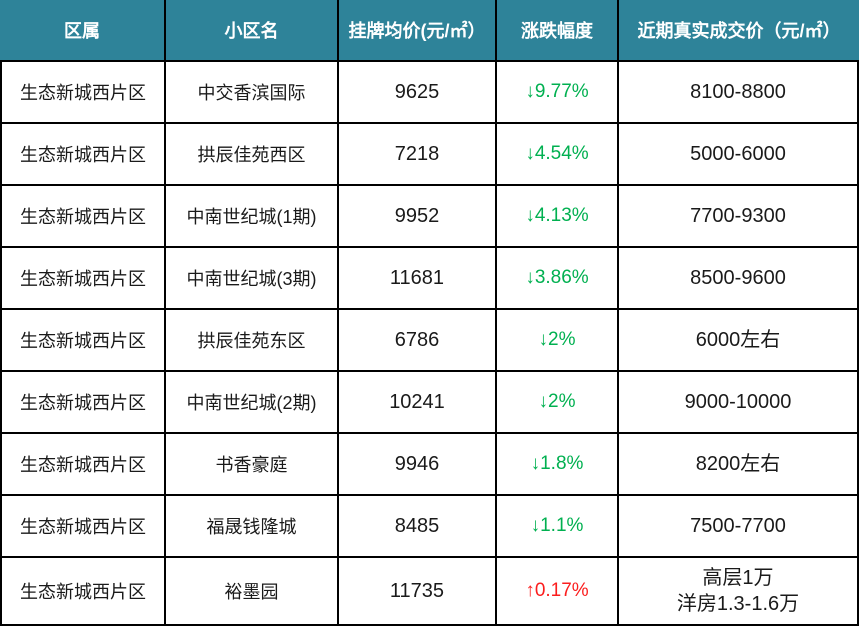 Image resolution: width=859 pixels, height=626 pixels. What do you see at coordinates (252, 155) in the screenshot?
I see `cell-community: 拱辰佳苑西区` at bounding box center [252, 155].